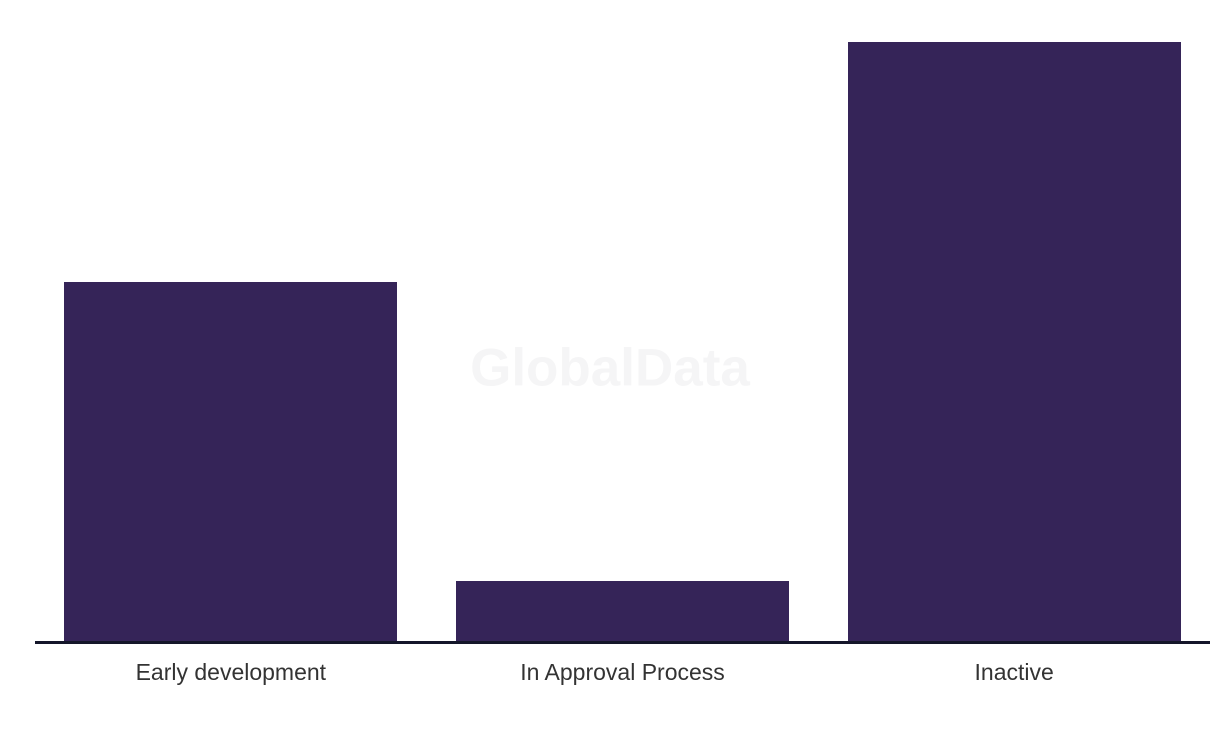 The image size is (1220, 736). I want to click on bar-in-approval-process, so click(622, 611).